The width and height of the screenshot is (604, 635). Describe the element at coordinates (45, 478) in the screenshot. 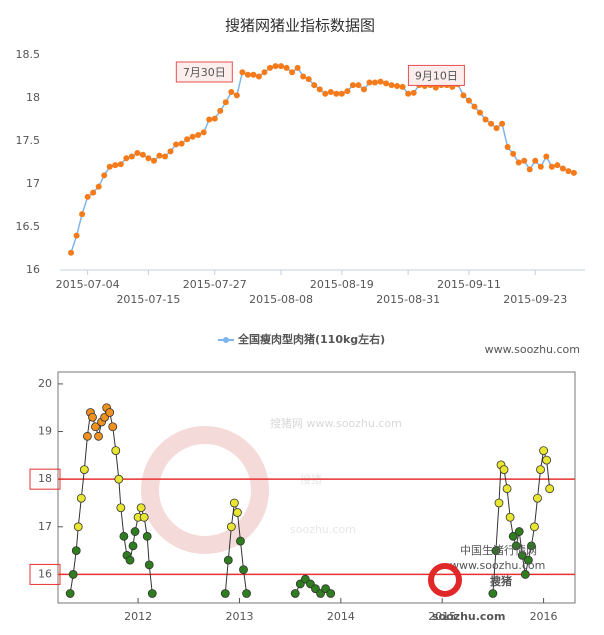

I see `y-tick-label: 18` at that location.